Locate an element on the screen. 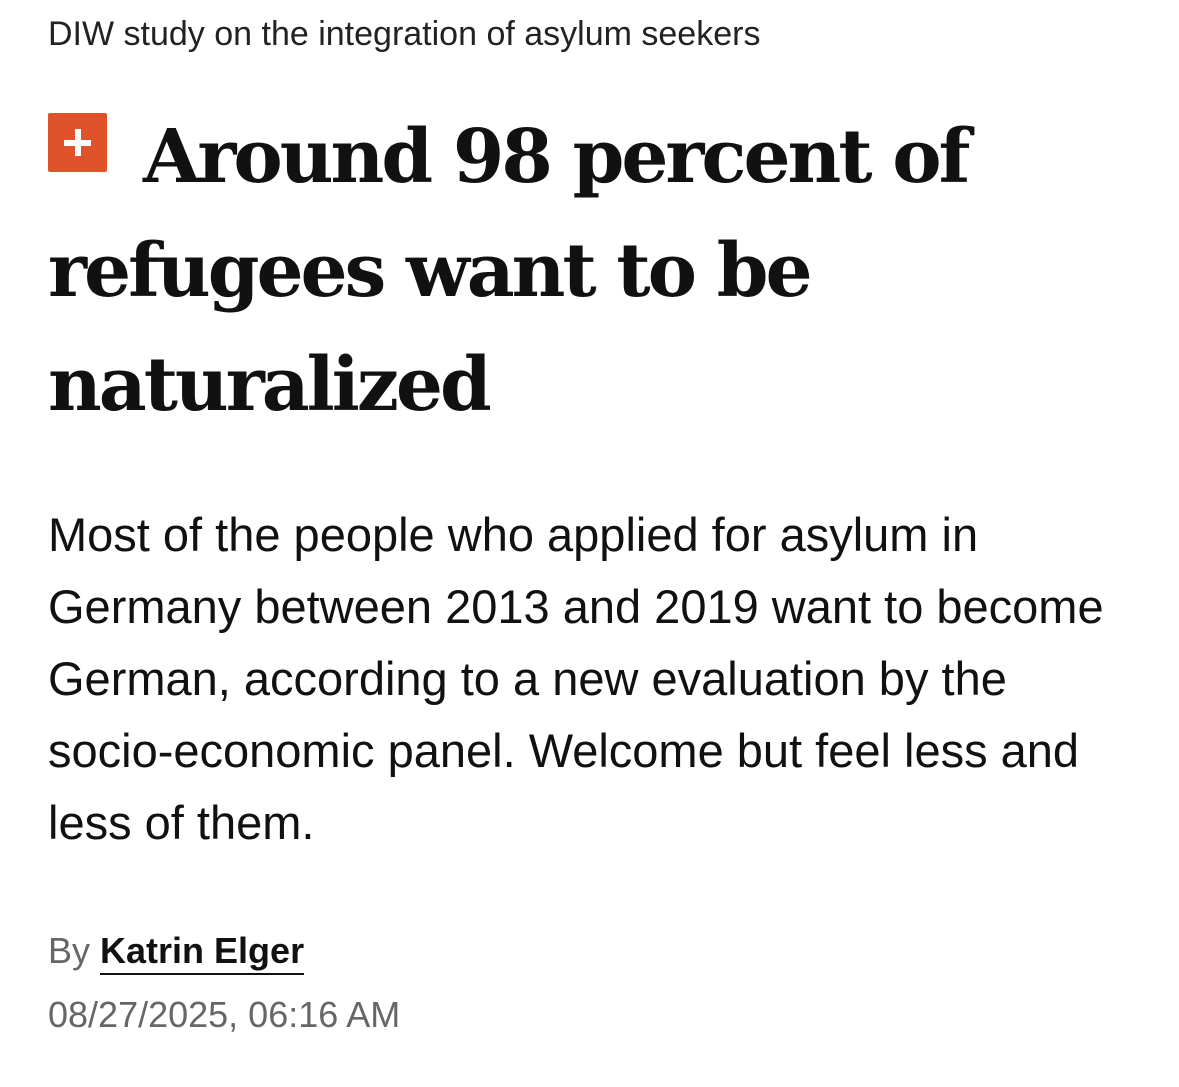 The image size is (1179, 1087). author-link: Katrin Elger is located at coordinates (202, 952).